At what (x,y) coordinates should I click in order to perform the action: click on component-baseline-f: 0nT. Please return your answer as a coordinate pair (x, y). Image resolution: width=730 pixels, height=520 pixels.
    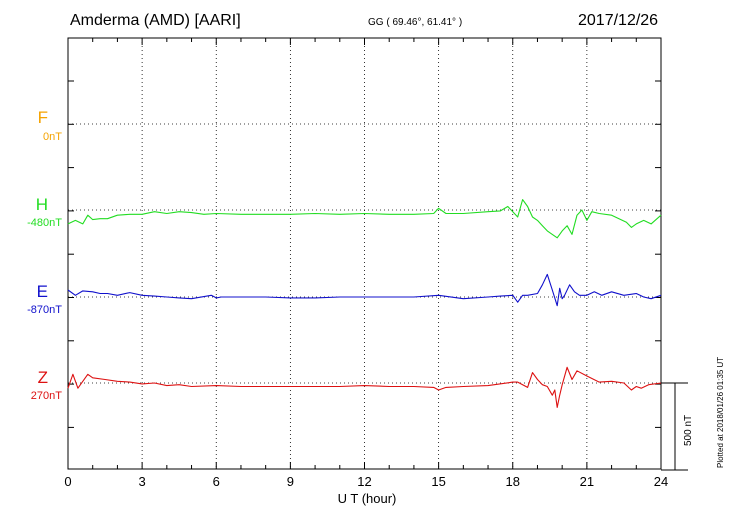
    Looking at the image, I should click on (52, 137).